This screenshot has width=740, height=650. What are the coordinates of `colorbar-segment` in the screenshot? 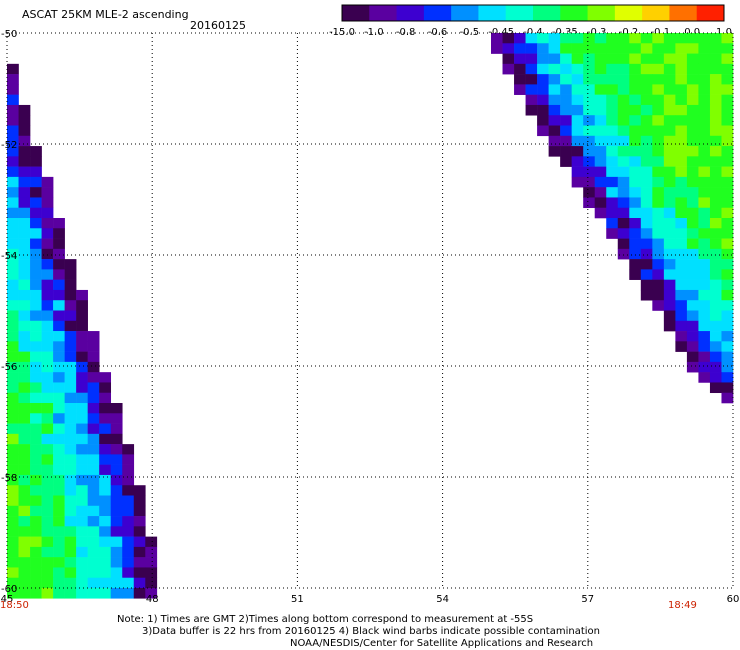 It's located at (437, 13).